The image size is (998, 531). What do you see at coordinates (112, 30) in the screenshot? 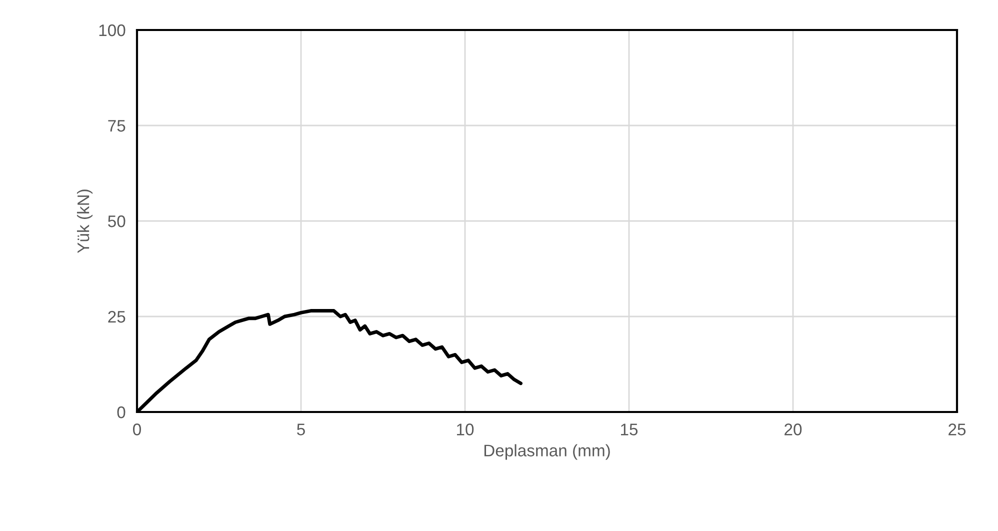
I see `y-tick-label: 100` at bounding box center [112, 30].